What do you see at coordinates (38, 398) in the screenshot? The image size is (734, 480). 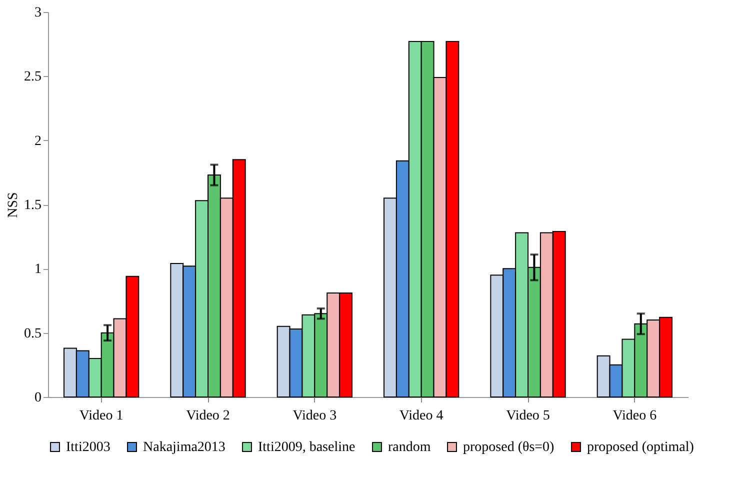 I see `y-tick-label: 0` at bounding box center [38, 398].